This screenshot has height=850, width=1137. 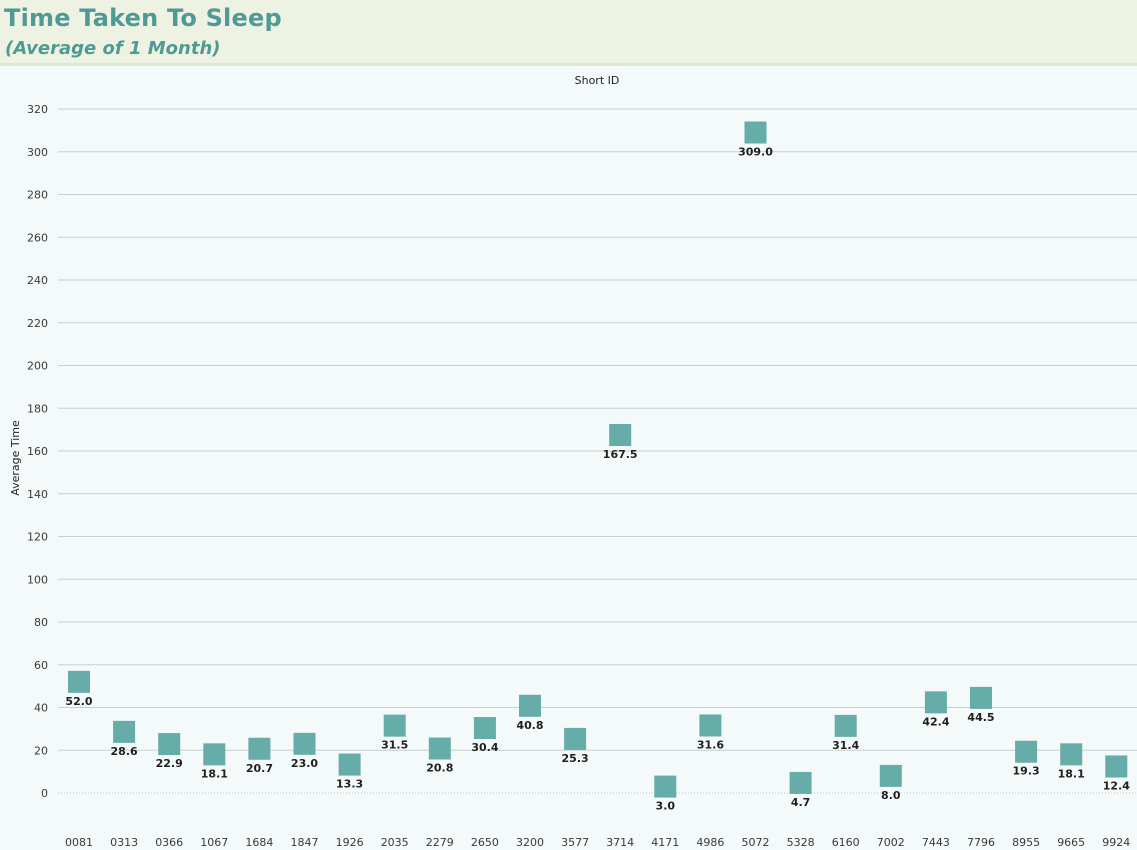 I want to click on x-tick-label: 2279, so click(x=440, y=842).